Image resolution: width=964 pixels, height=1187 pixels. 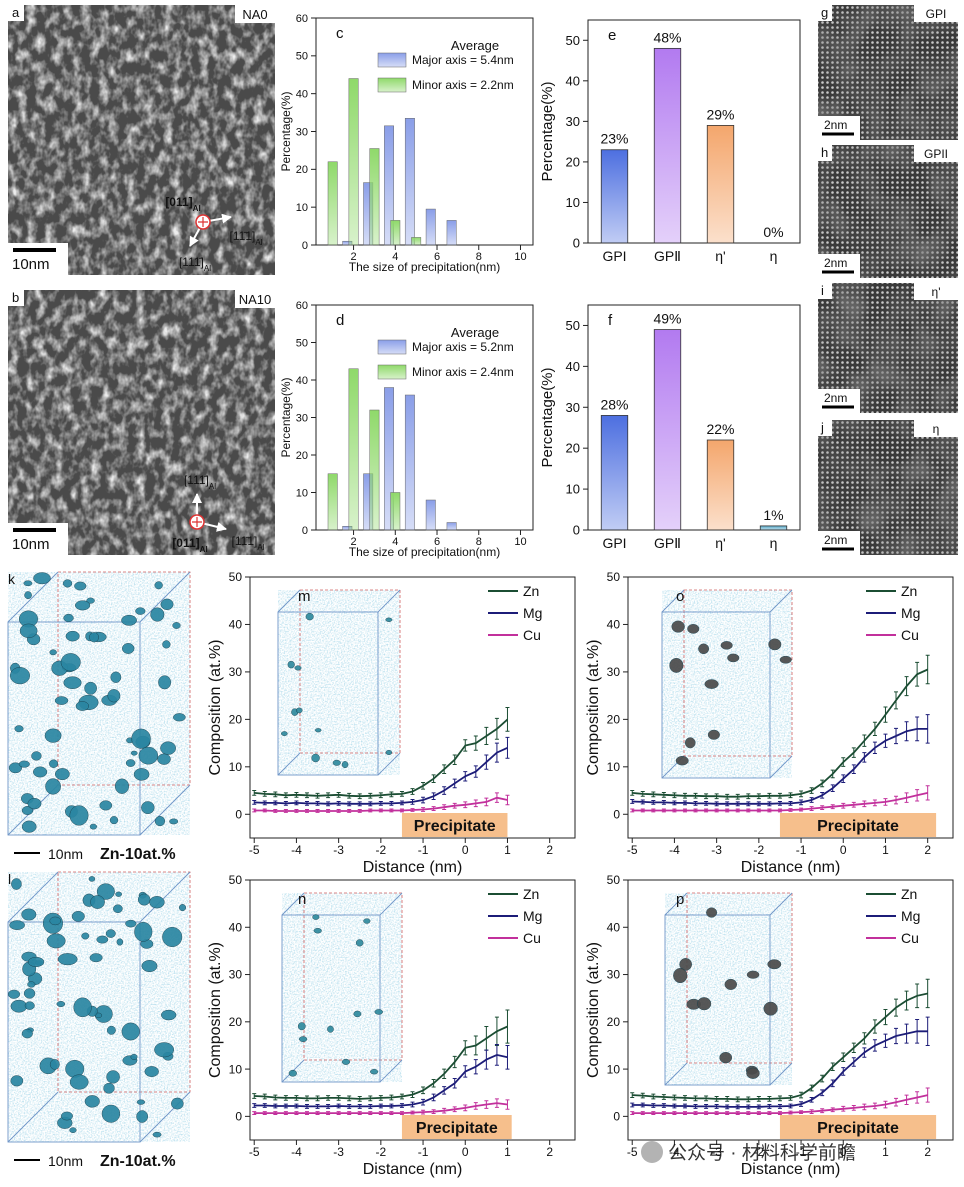 What do you see at coordinates (573, 489) in the screenshot?
I see `y-tick-label: 10` at bounding box center [573, 489].